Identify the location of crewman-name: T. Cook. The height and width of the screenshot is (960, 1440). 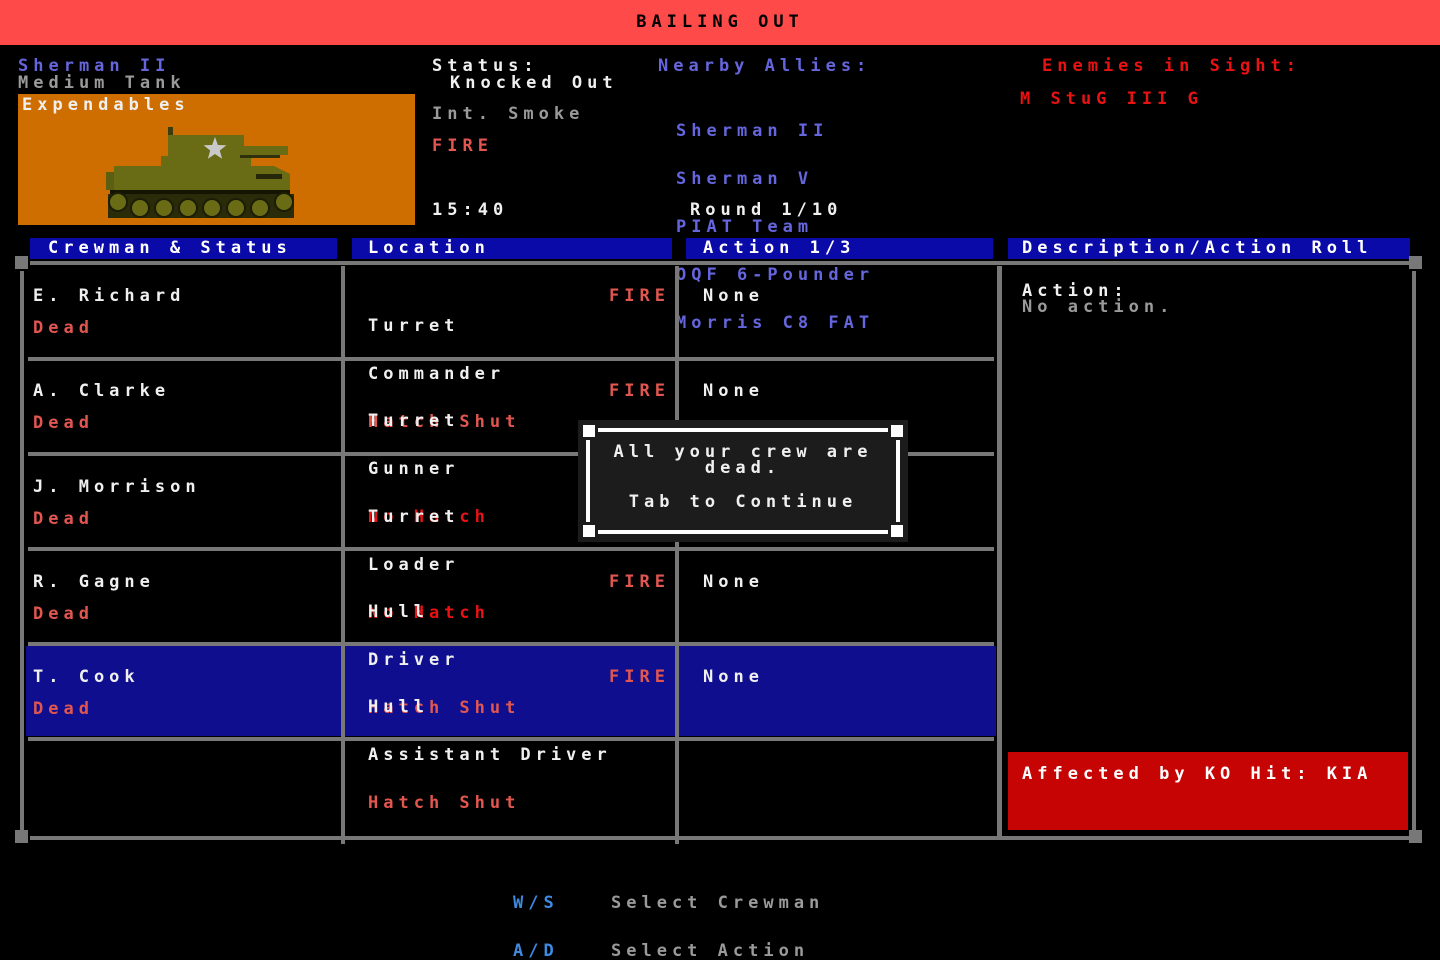
(86, 677).